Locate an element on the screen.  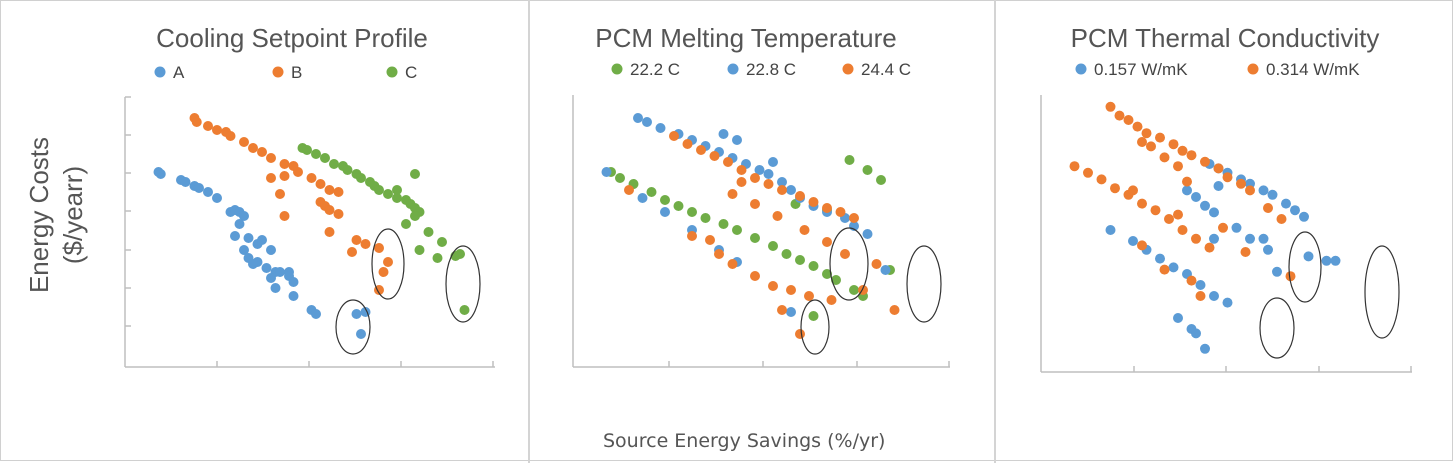
legend-label: 22.8 C is located at coordinates (771, 69).